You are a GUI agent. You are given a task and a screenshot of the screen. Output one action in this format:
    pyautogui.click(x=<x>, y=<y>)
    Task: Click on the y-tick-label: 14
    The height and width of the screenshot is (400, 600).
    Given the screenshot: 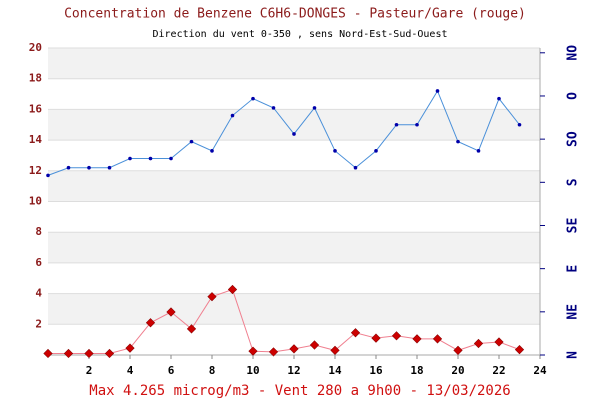 What is the action you would take?
    pyautogui.click(x=36, y=139)
    